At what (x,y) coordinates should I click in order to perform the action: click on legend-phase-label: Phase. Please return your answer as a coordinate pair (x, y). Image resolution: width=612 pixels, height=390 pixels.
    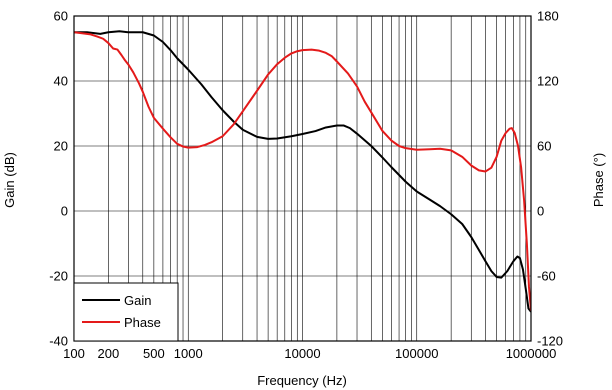
    Looking at the image, I should click on (142, 322).